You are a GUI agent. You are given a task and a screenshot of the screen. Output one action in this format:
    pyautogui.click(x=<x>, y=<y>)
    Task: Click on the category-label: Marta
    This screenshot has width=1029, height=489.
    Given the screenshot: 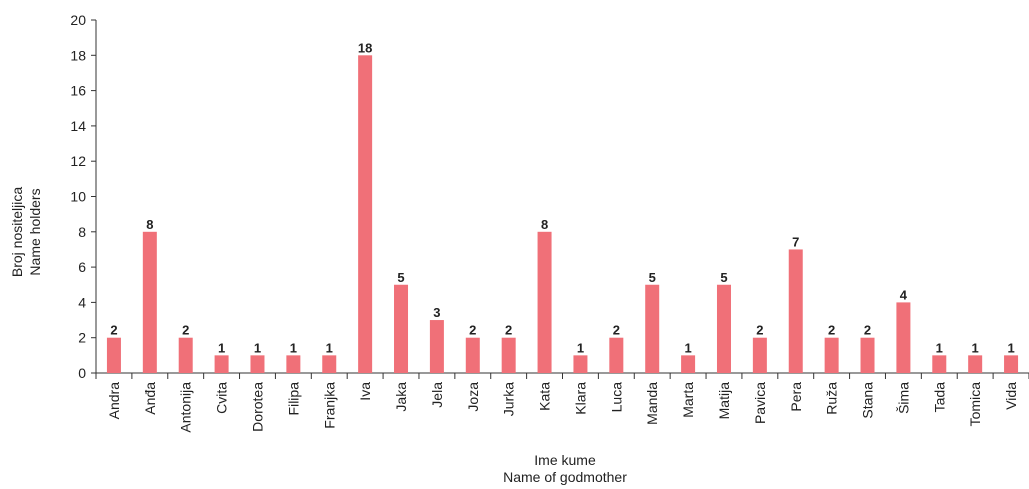 What is the action you would take?
    pyautogui.click(x=688, y=400)
    